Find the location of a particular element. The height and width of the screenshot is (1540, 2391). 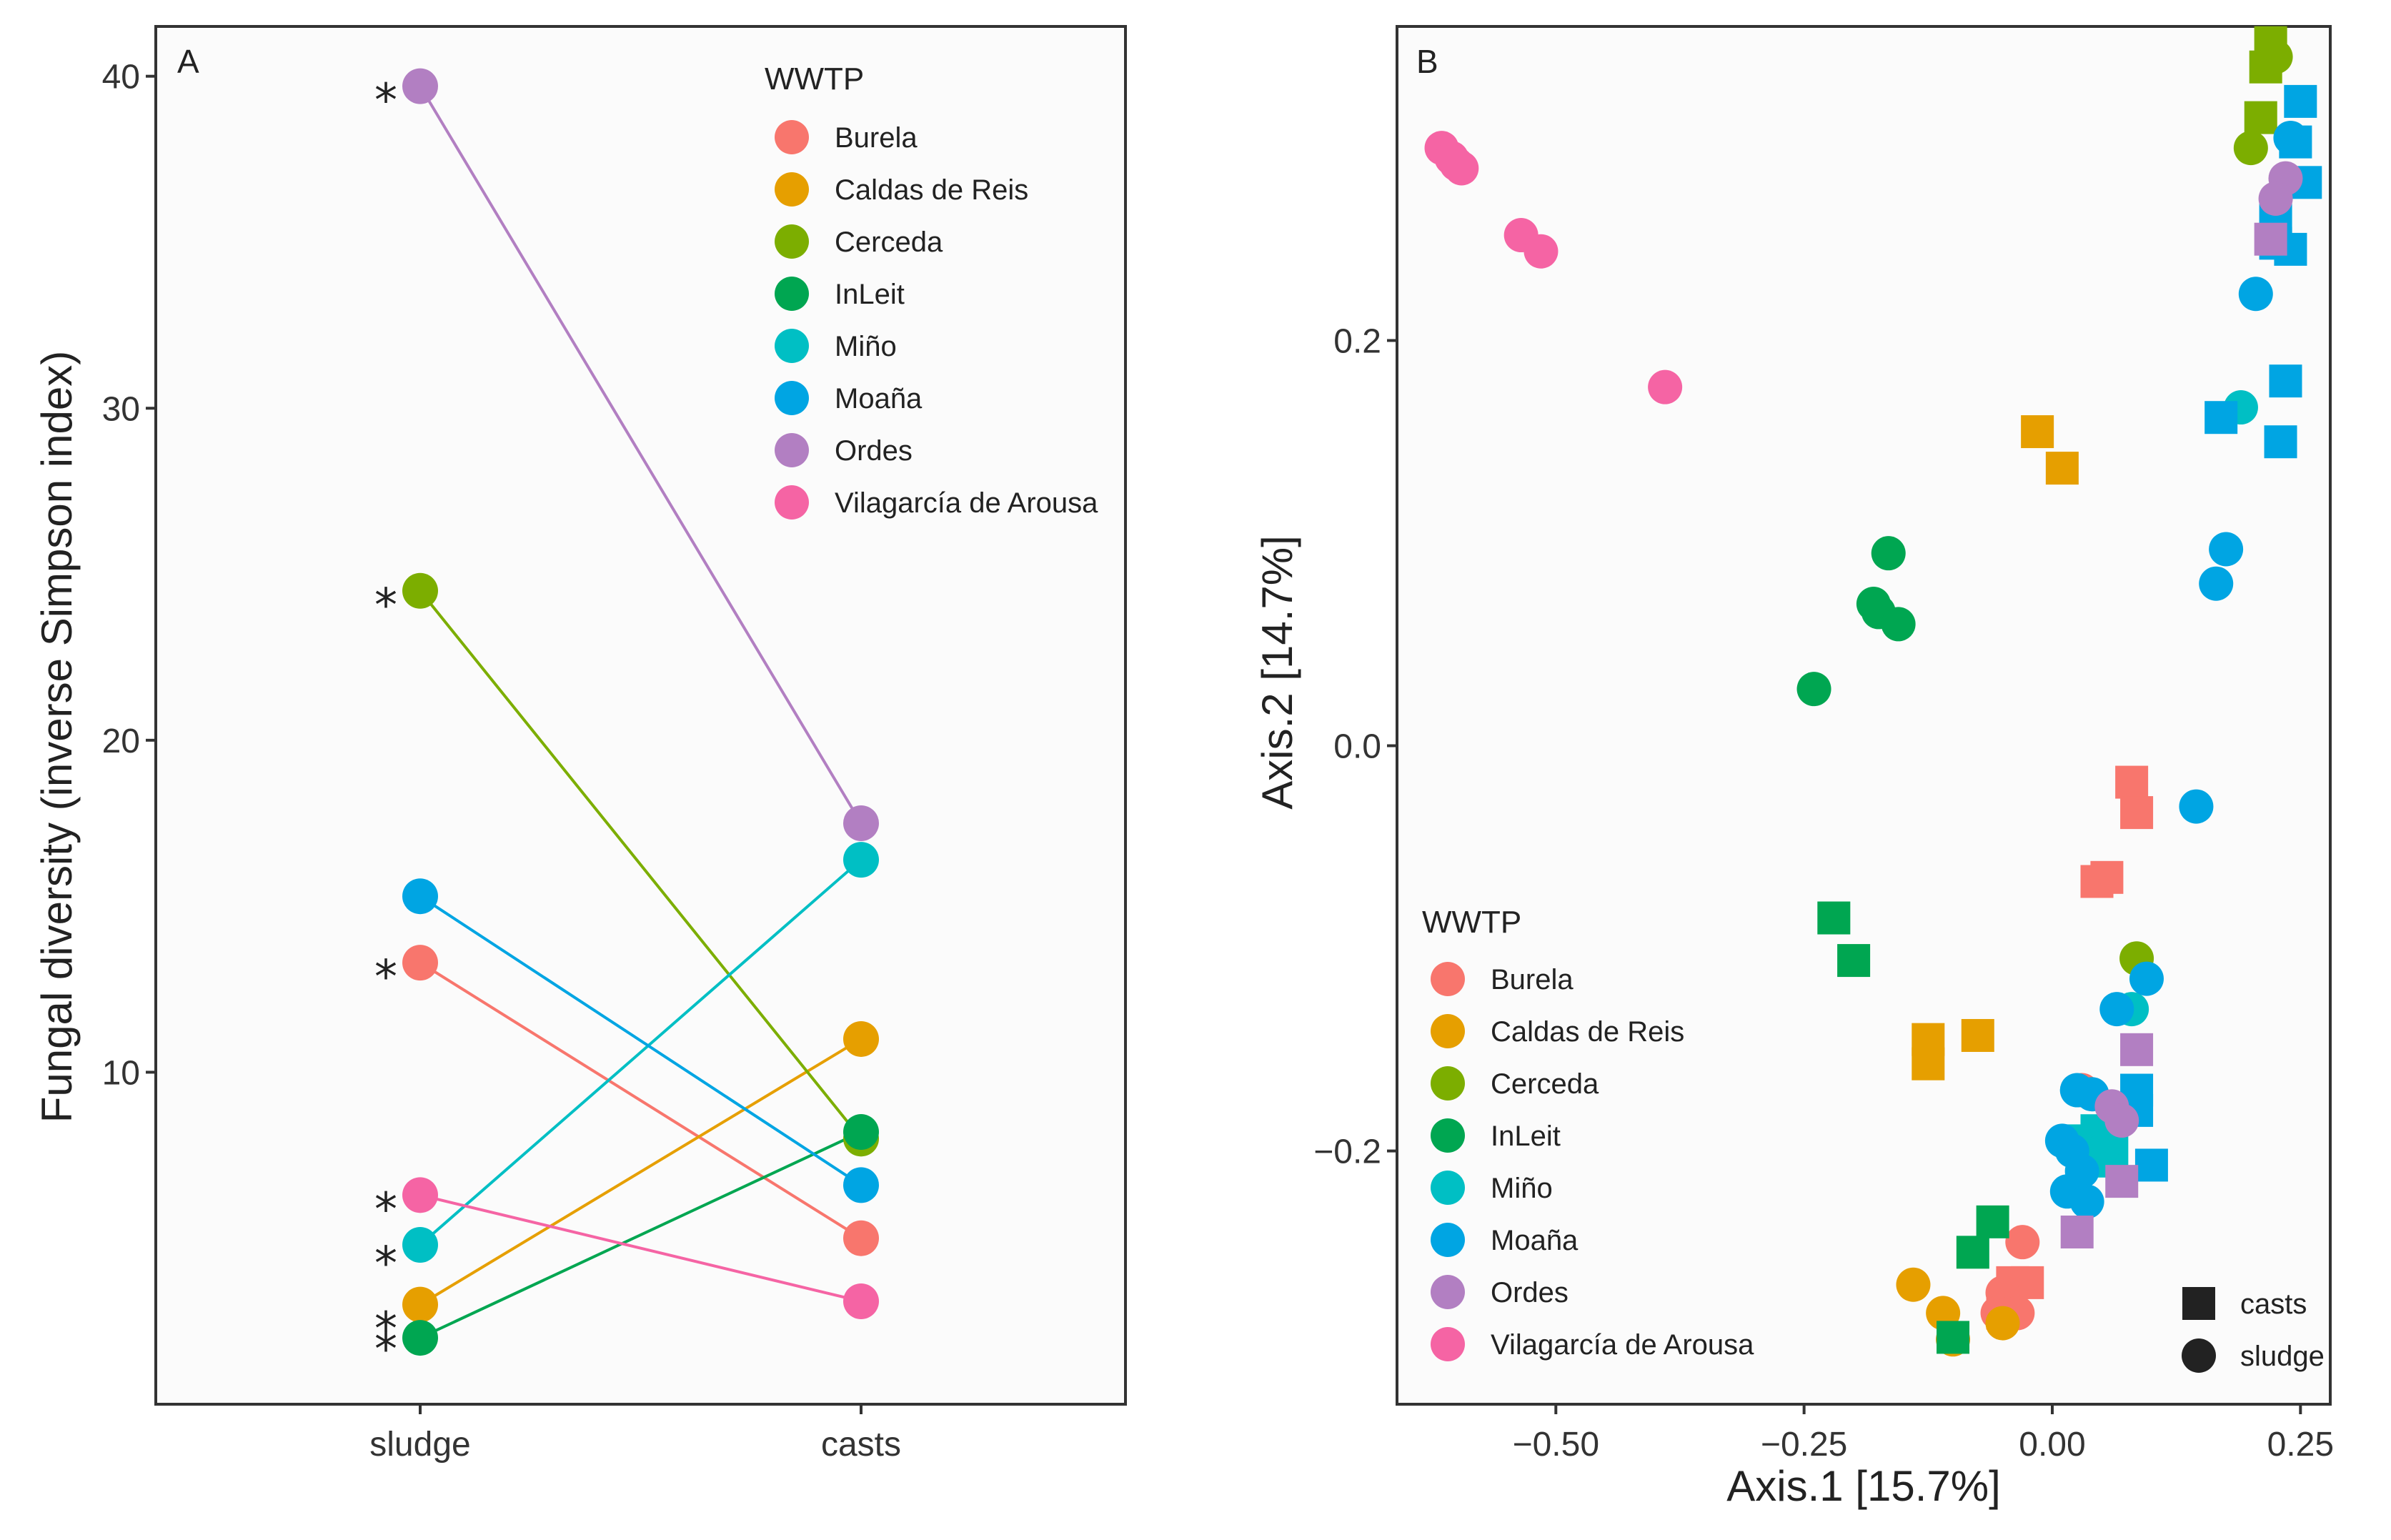

panel-b-legend-key-mino is located at coordinates (1448, 1188).